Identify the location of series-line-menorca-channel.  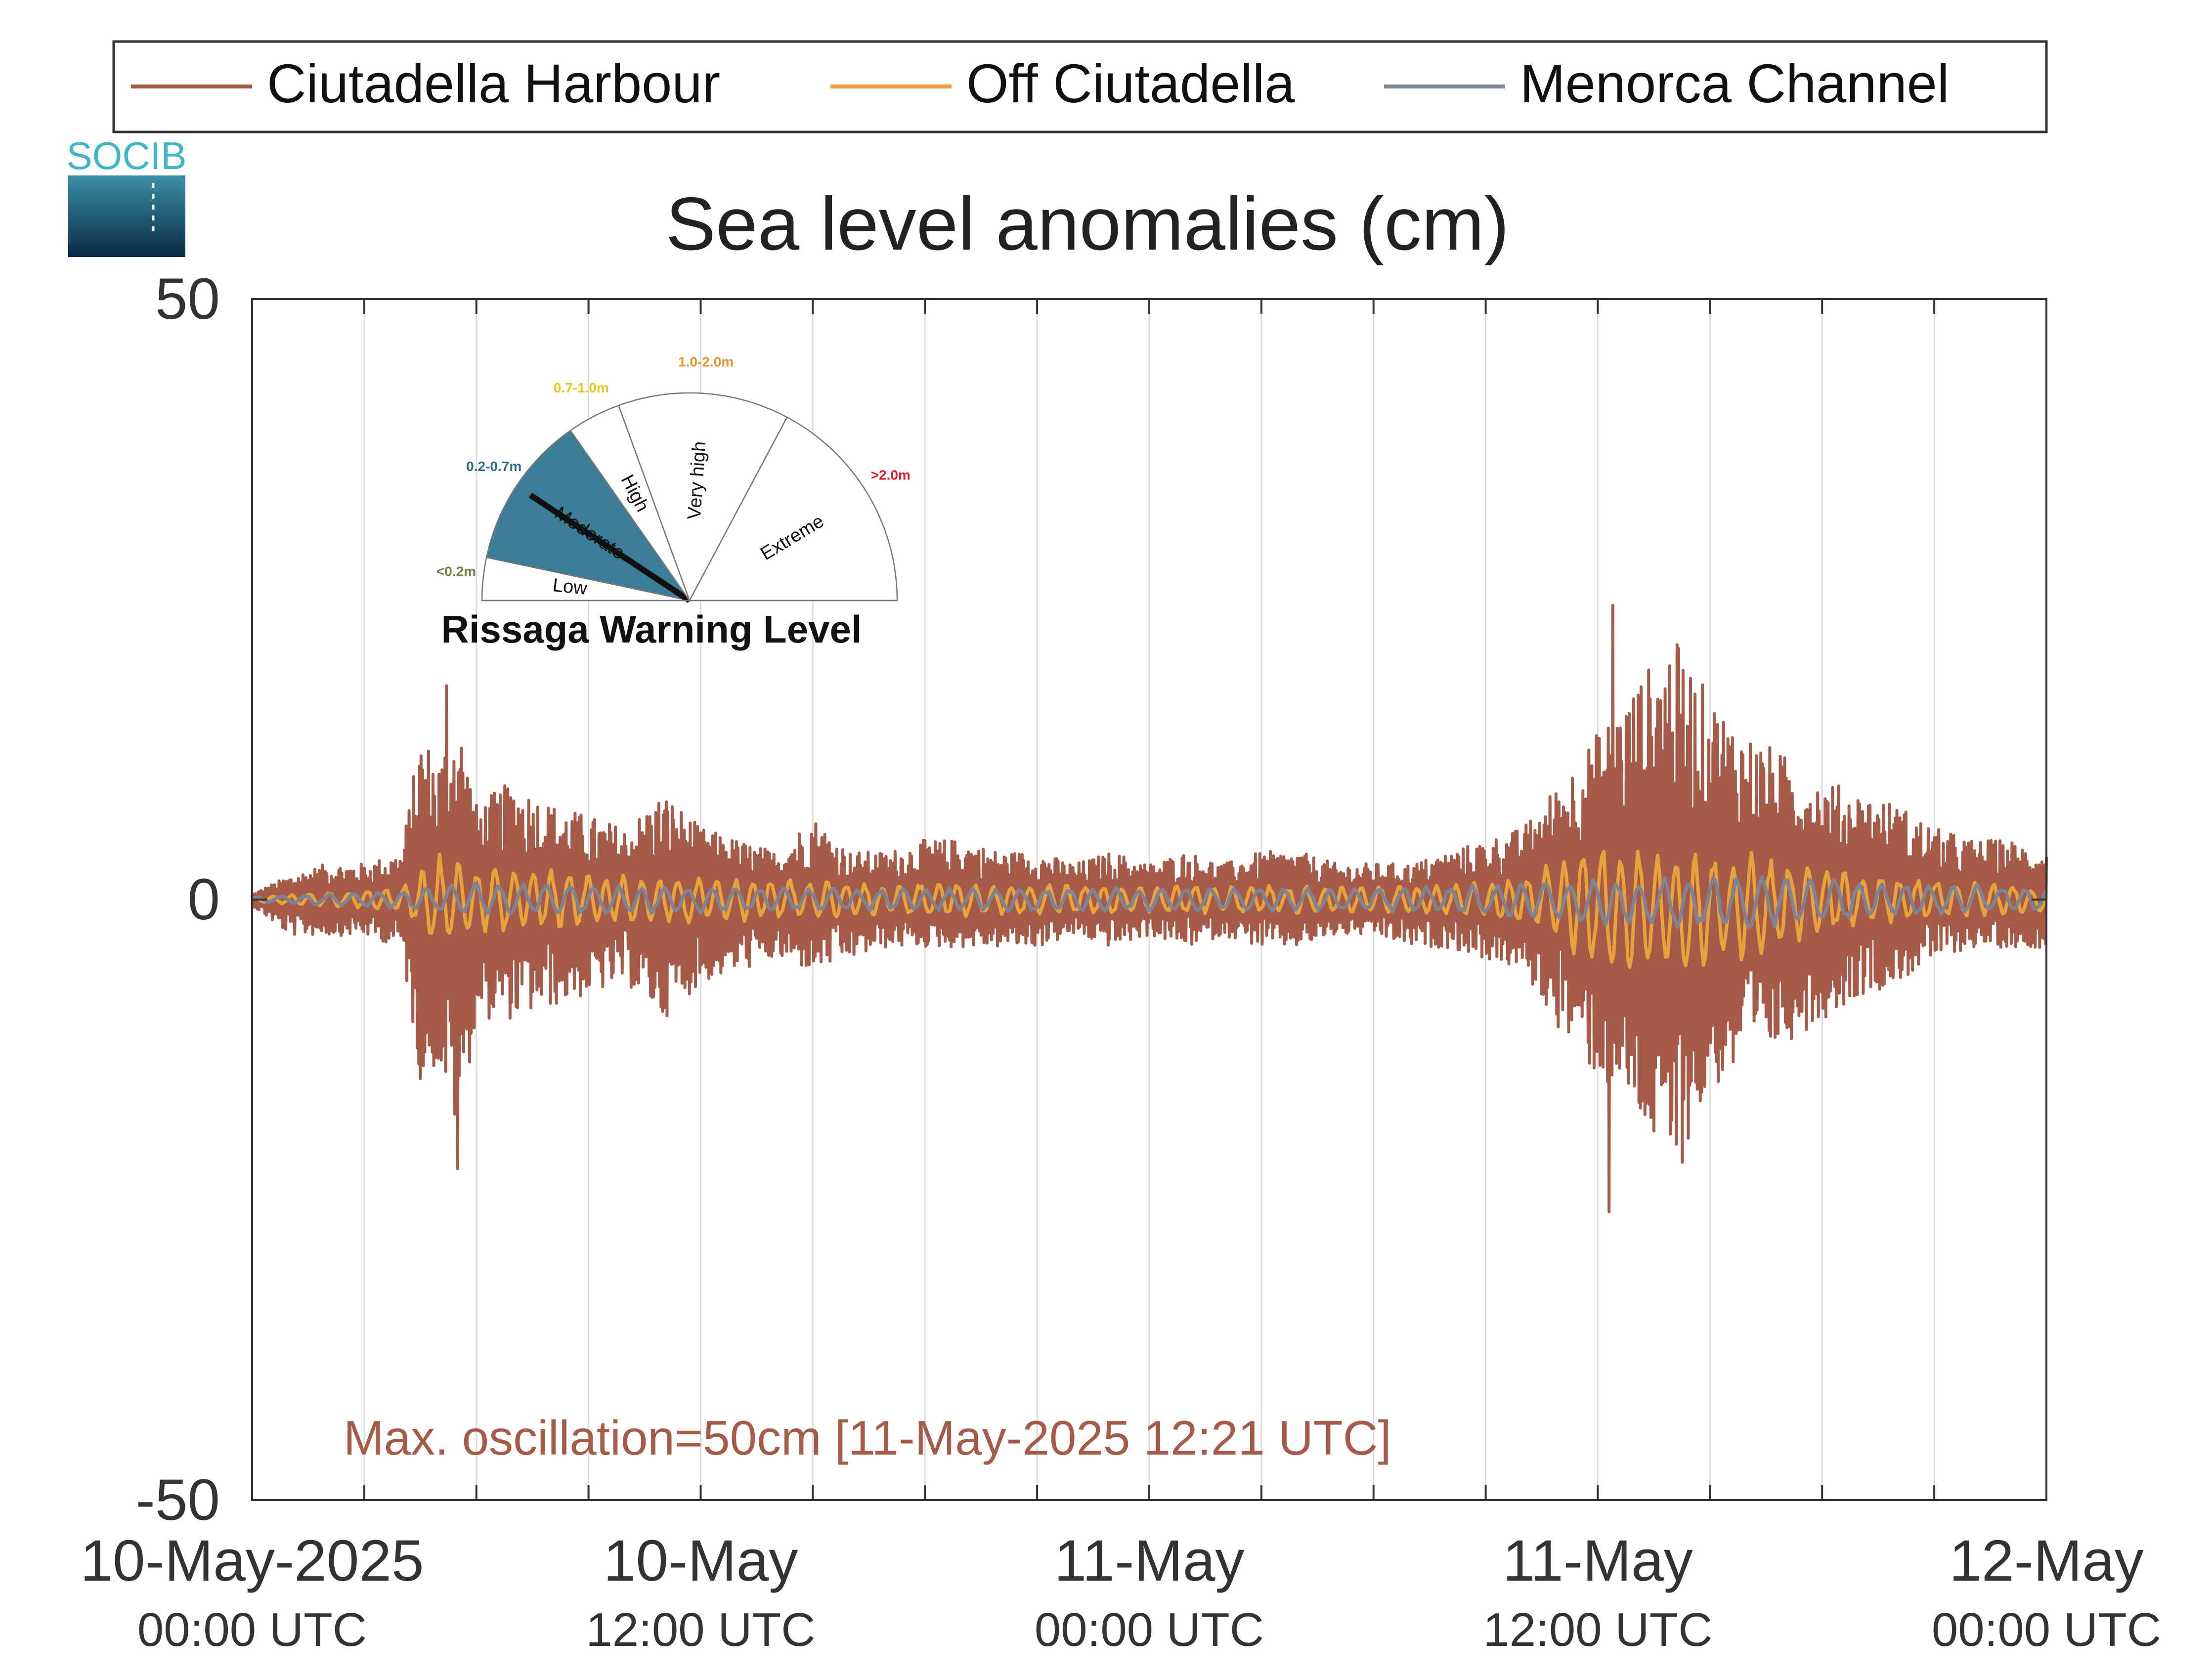
(1150, 902).